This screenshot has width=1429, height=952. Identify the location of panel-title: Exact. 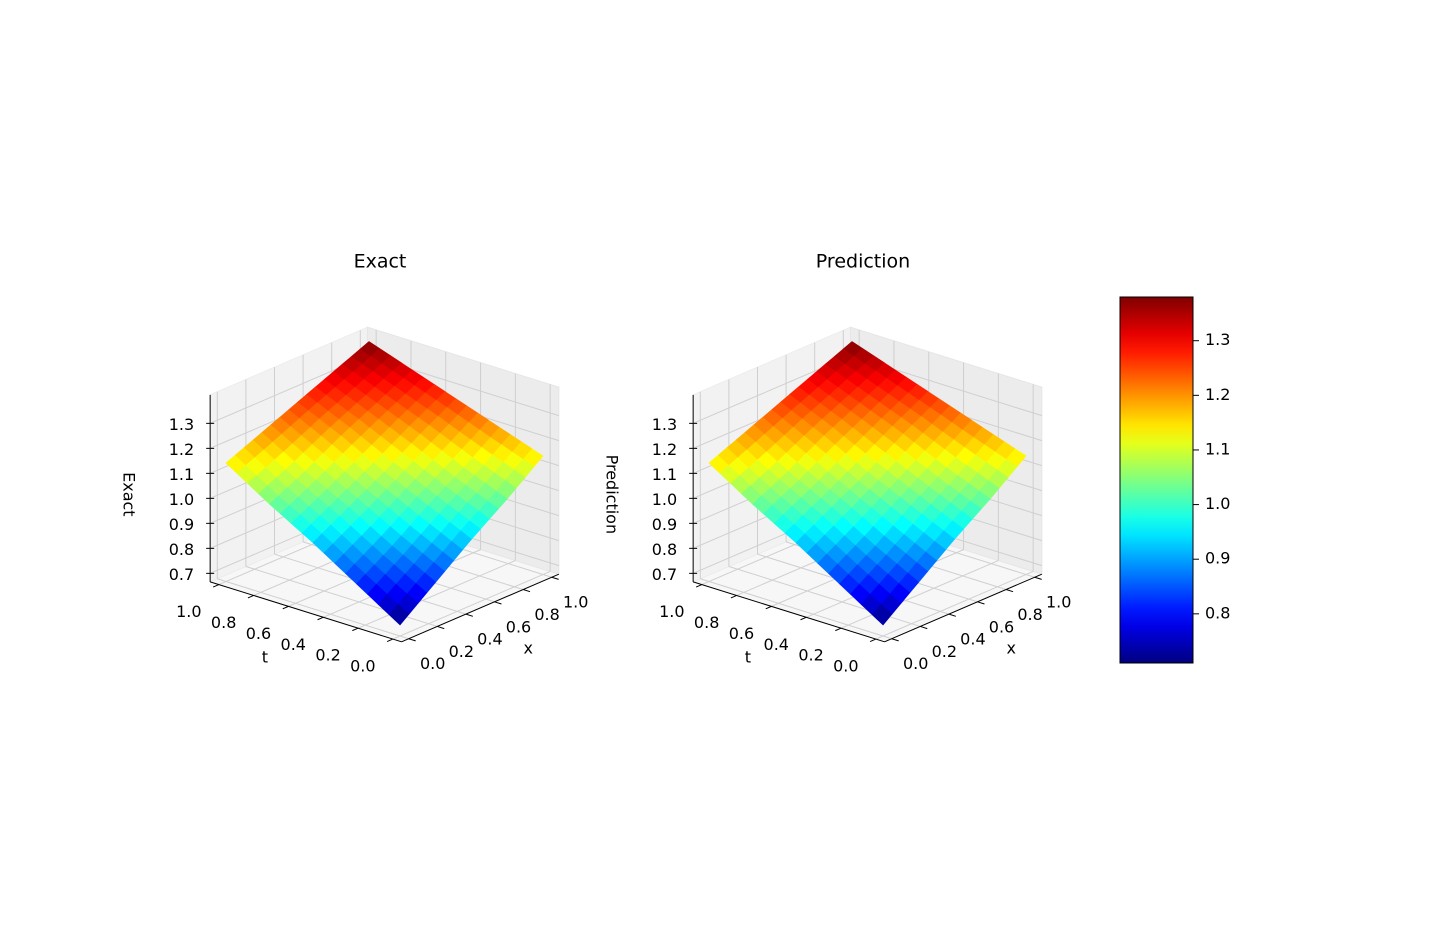
(380, 262).